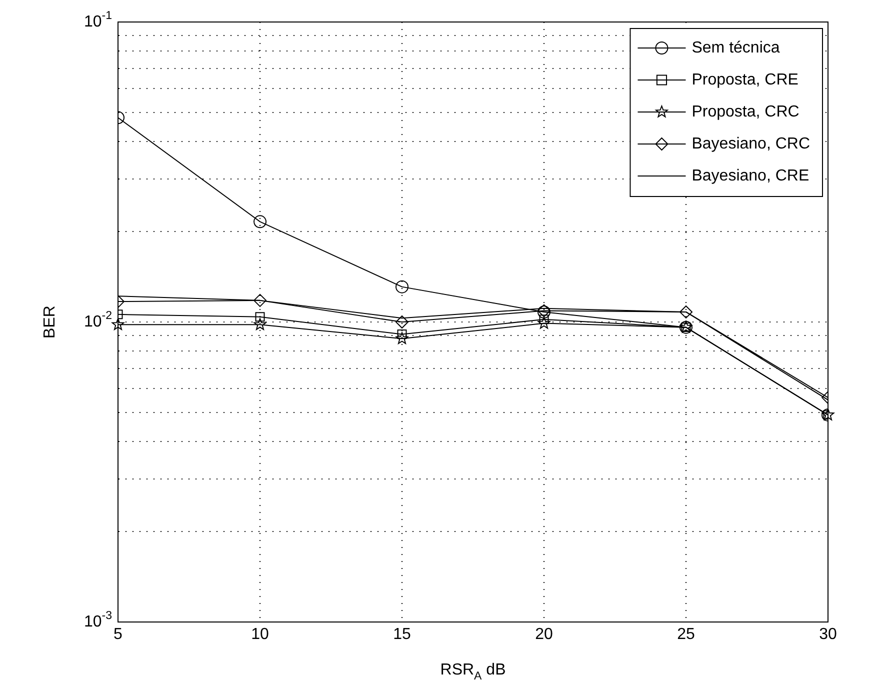  I want to click on legend-label: Proposta, CRC, so click(746, 111).